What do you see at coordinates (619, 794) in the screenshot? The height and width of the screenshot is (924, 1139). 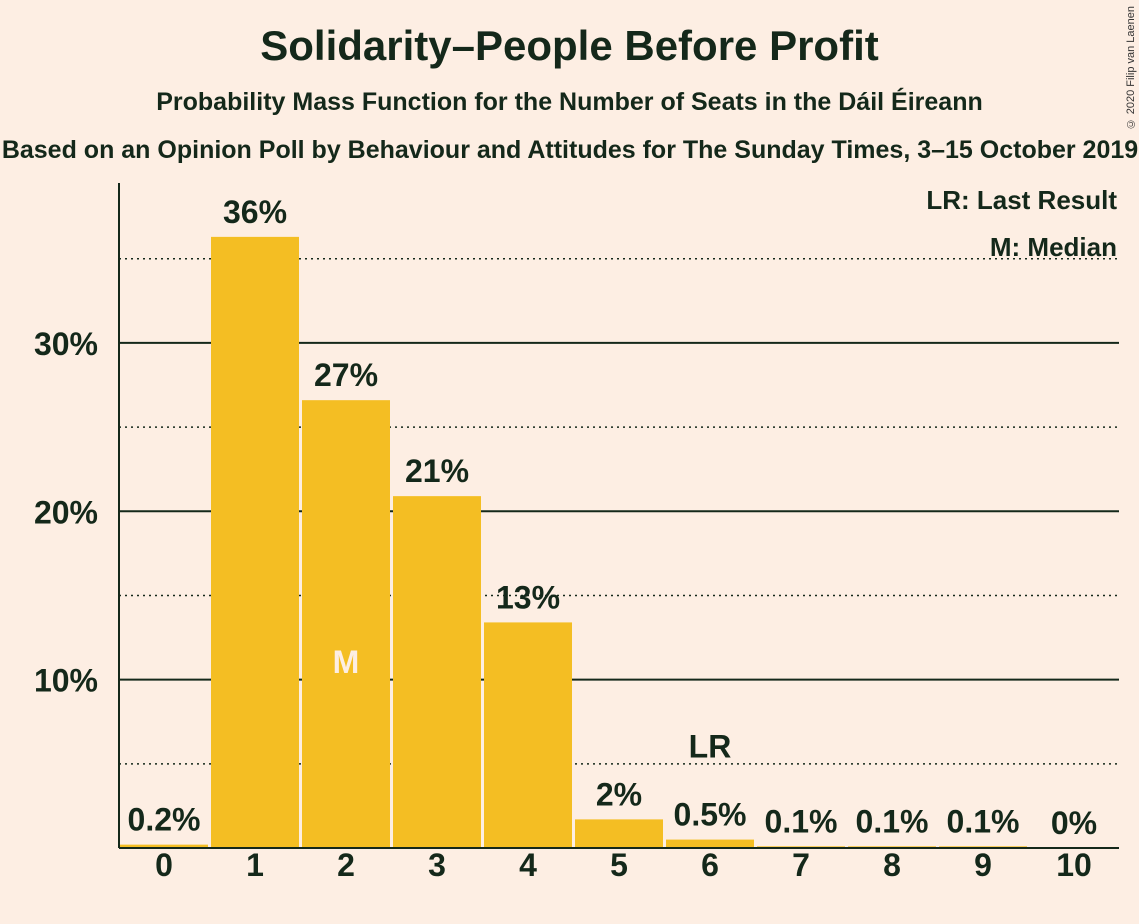 I see `bar-value-label: 2%` at bounding box center [619, 794].